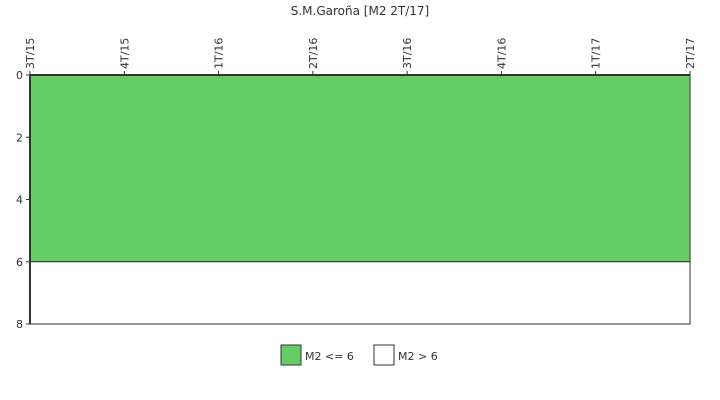 The height and width of the screenshot is (400, 720). Describe the element at coordinates (329, 356) in the screenshot. I see `legend-label-0: M2 <= 6` at that location.